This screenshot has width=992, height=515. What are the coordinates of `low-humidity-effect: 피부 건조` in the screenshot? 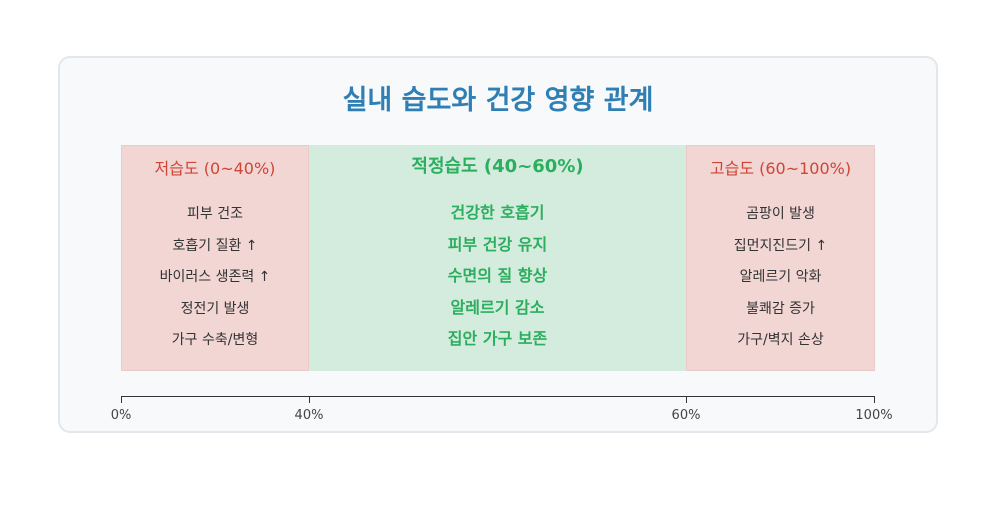 It's located at (215, 214).